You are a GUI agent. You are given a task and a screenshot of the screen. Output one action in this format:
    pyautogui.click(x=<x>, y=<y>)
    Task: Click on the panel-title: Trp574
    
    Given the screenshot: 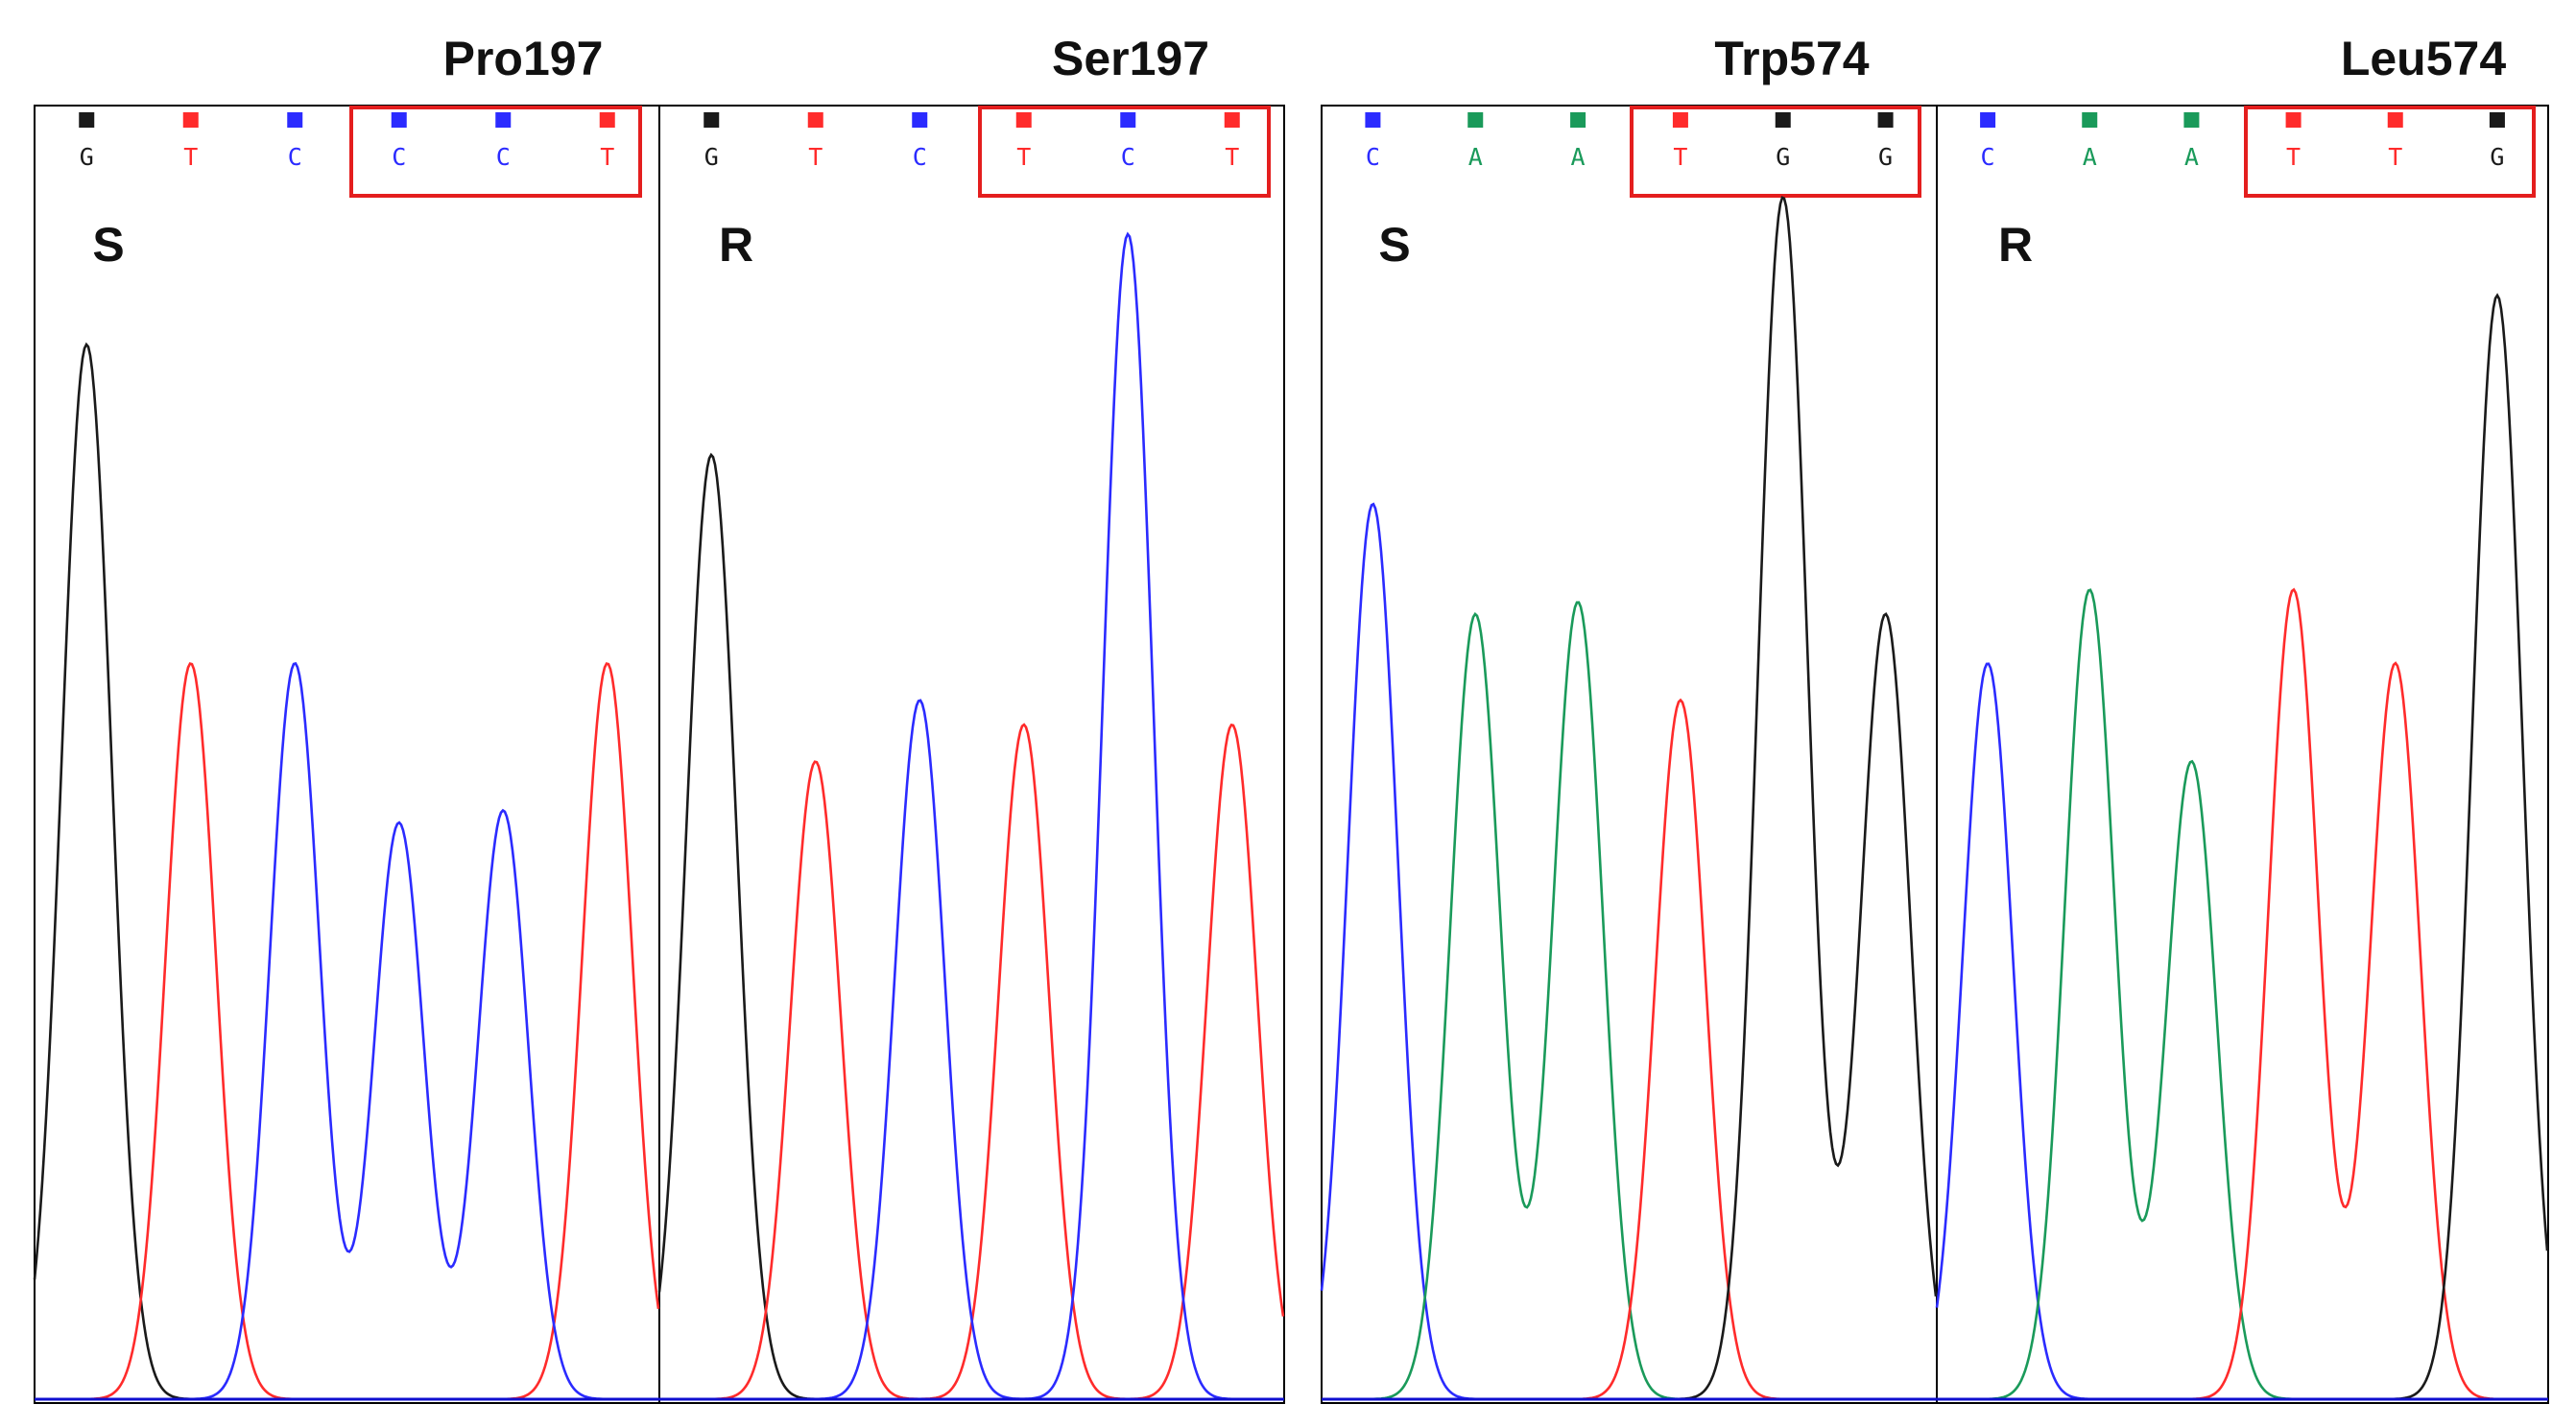 What is the action you would take?
    pyautogui.click(x=1791, y=59)
    